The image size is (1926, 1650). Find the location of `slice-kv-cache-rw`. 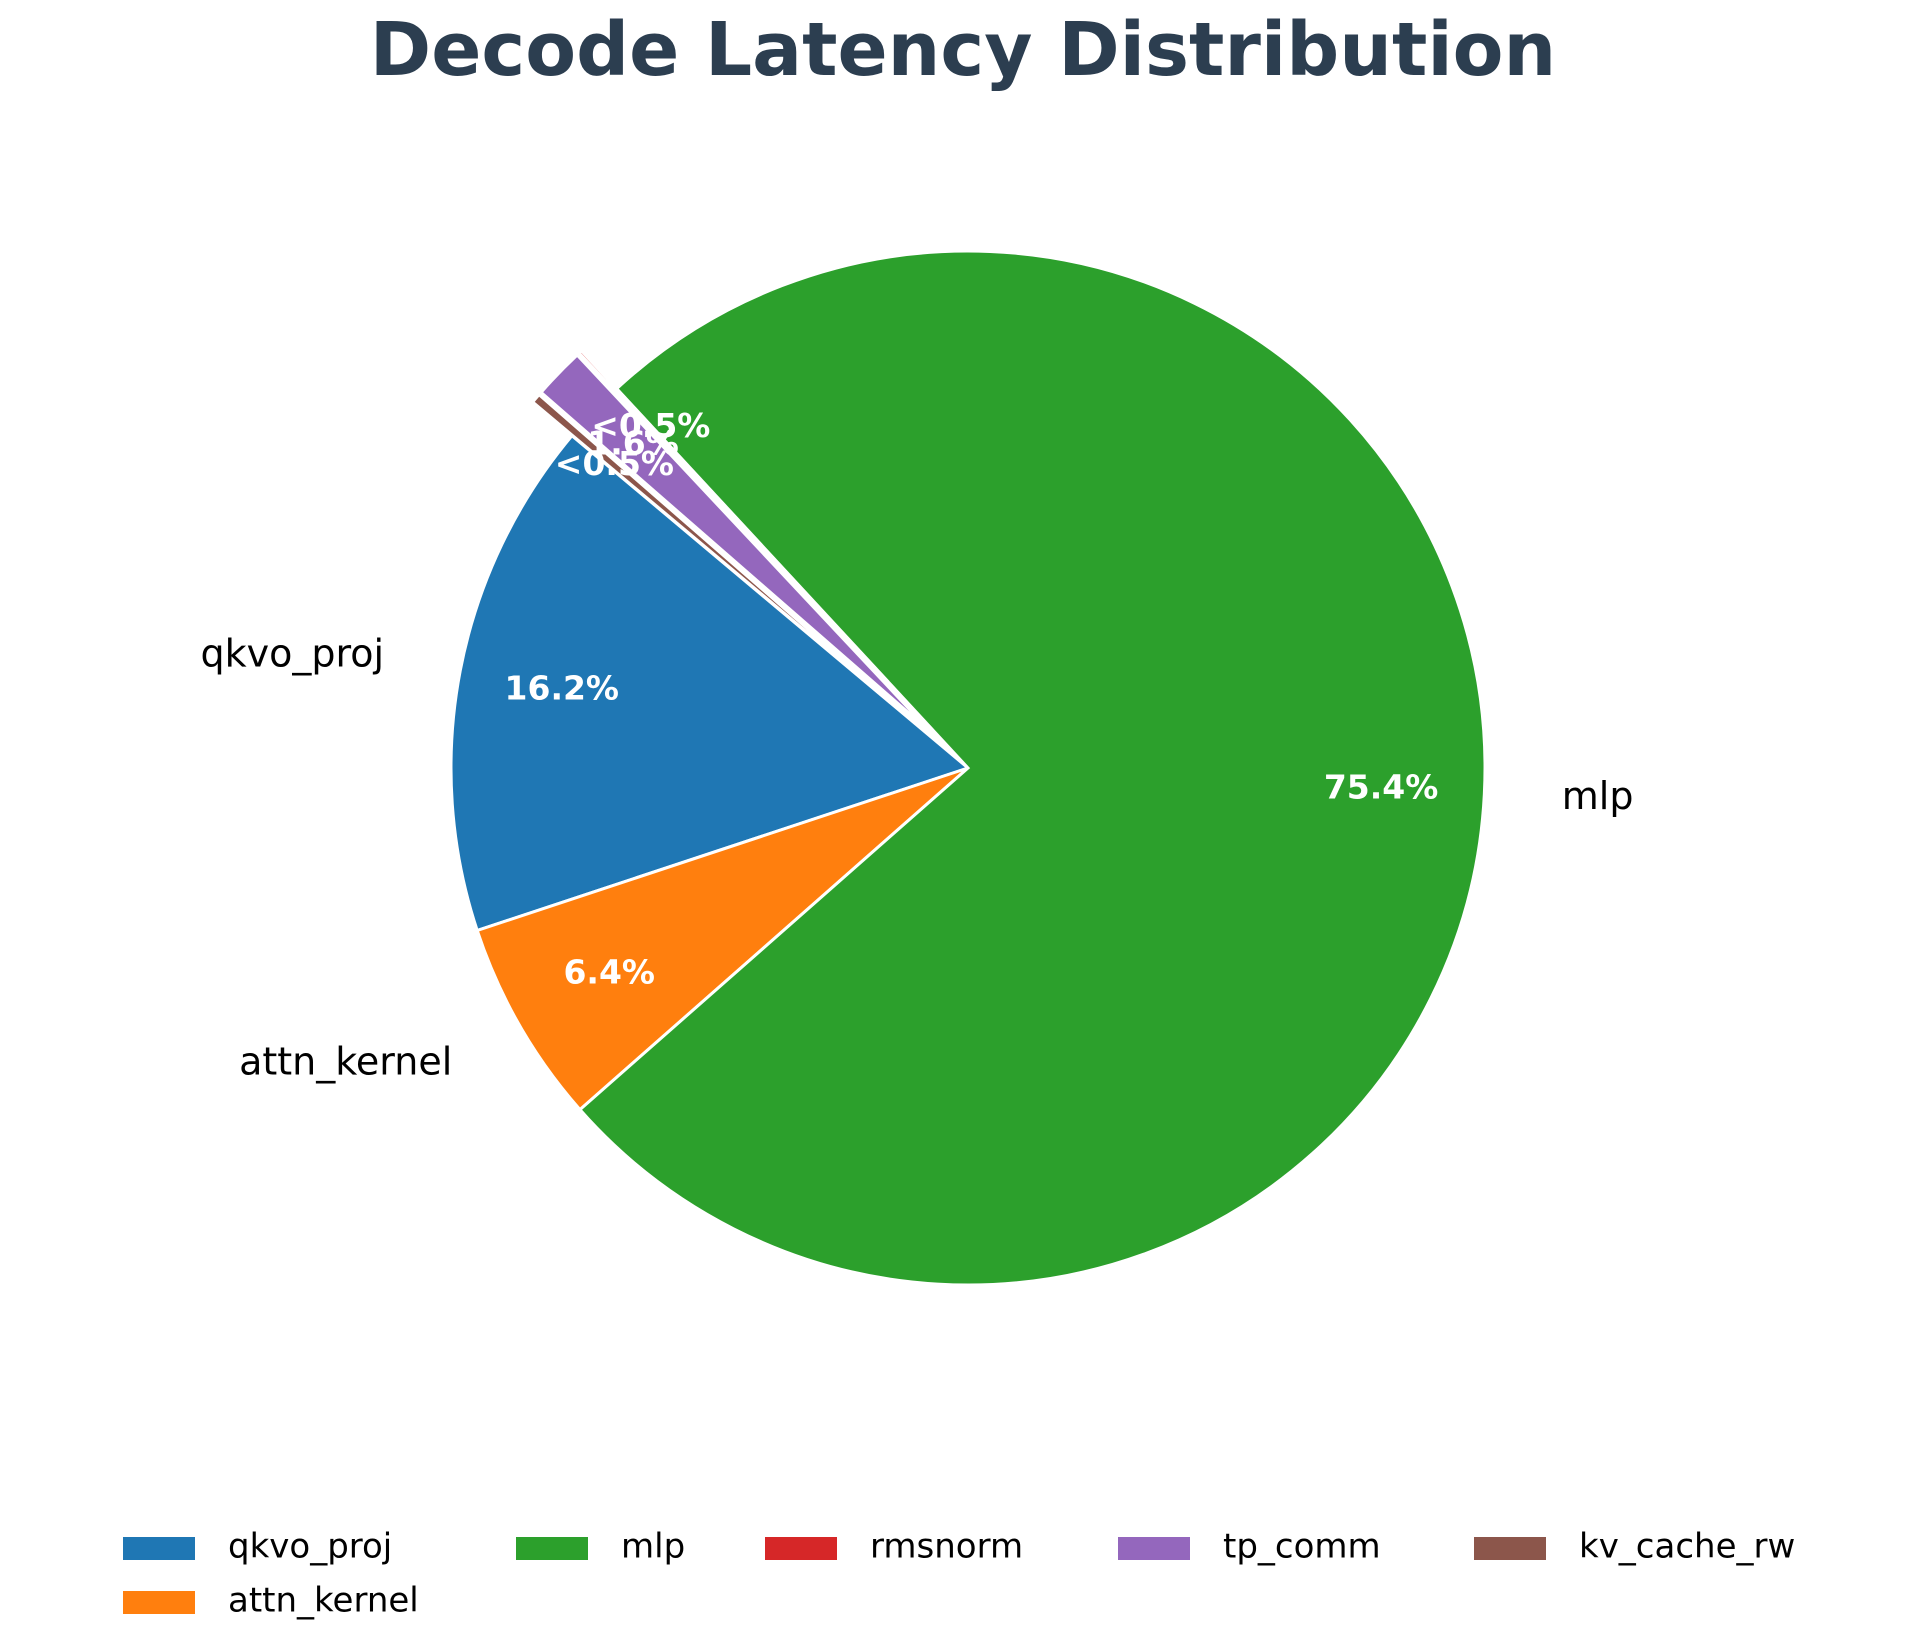

slice-kv-cache-rw is located at coordinates (730, 564).